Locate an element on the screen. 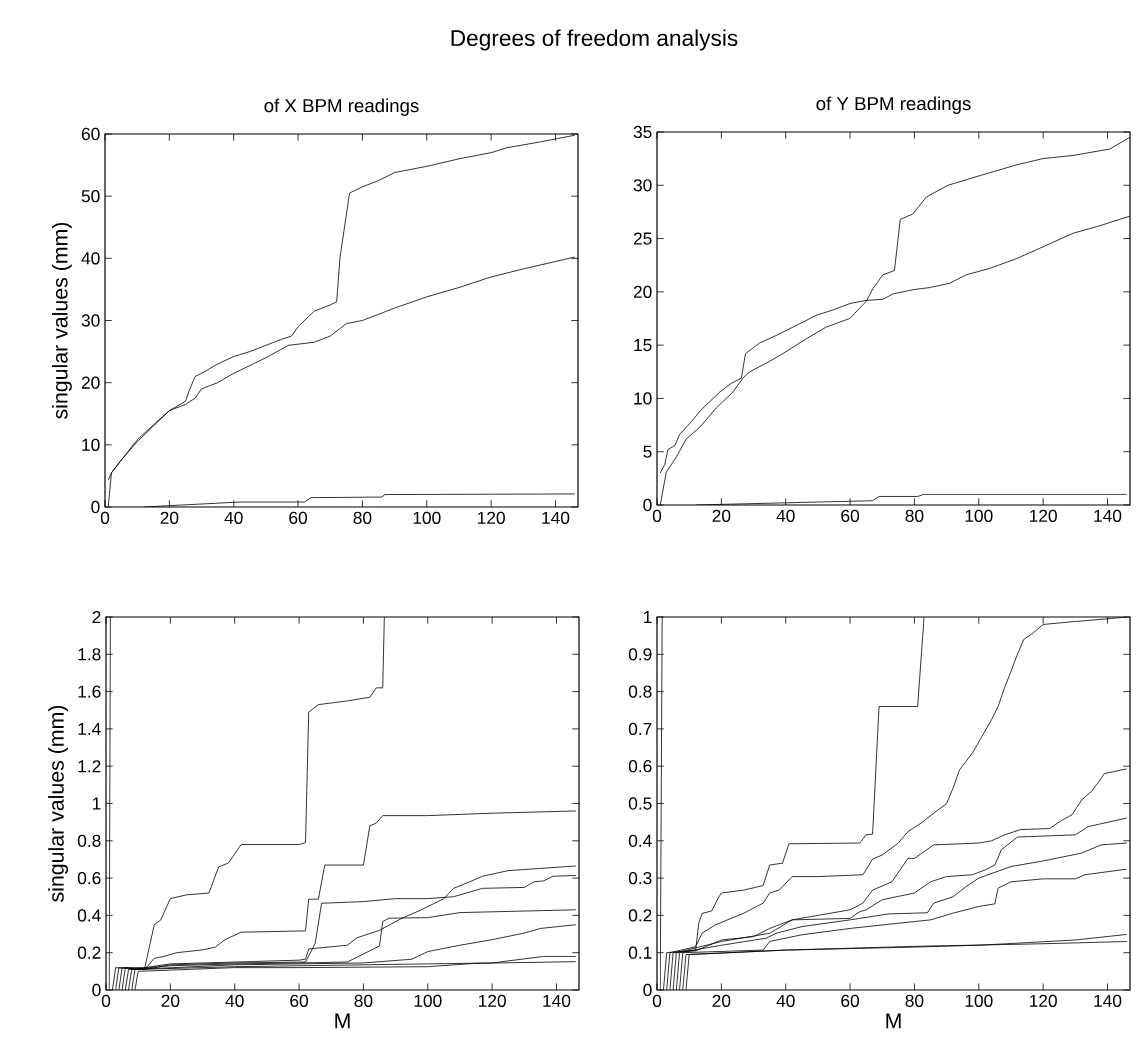 Image resolution: width=1148 pixels, height=1064 pixels. y-tick-label: 0.7 is located at coordinates (640, 729).